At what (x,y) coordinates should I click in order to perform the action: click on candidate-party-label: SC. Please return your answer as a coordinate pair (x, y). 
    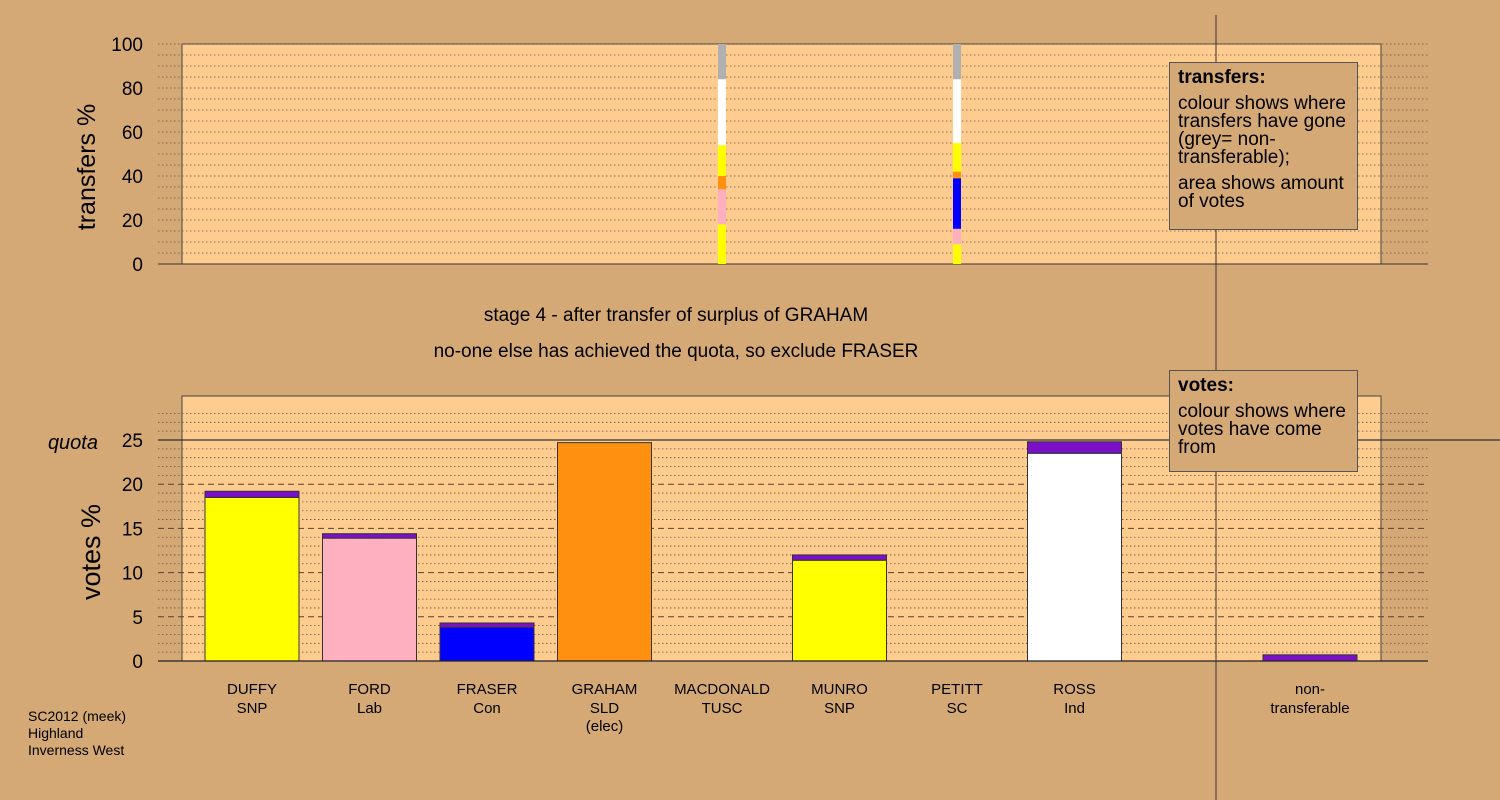
    Looking at the image, I should click on (957, 708).